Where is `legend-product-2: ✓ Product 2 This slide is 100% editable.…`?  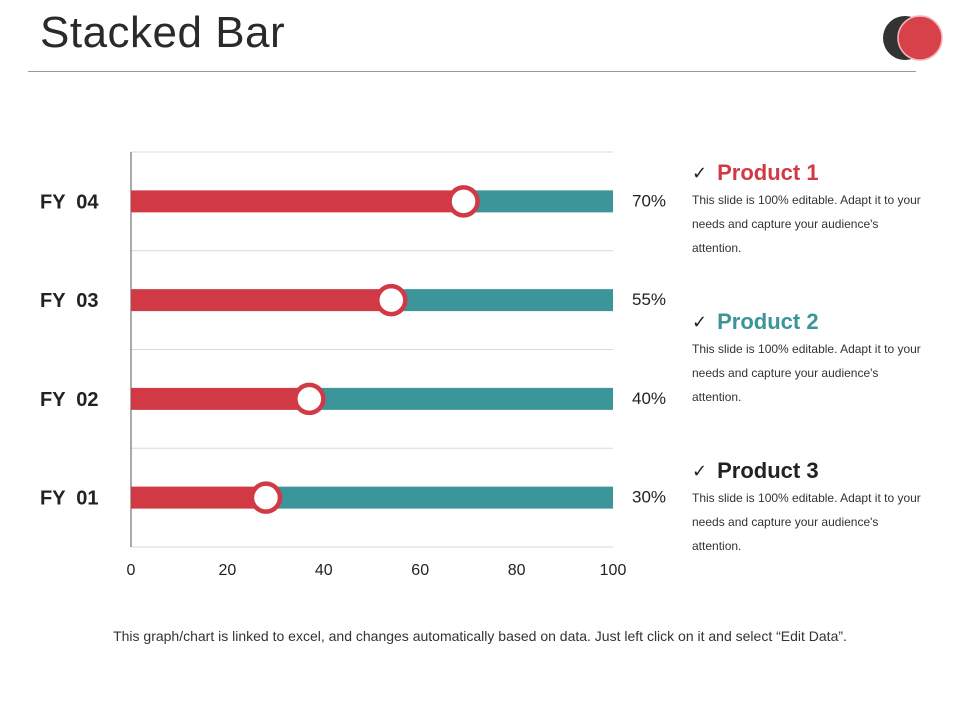 legend-product-2: ✓ Product 2 This slide is 100% editable.… is located at coordinates (812, 359).